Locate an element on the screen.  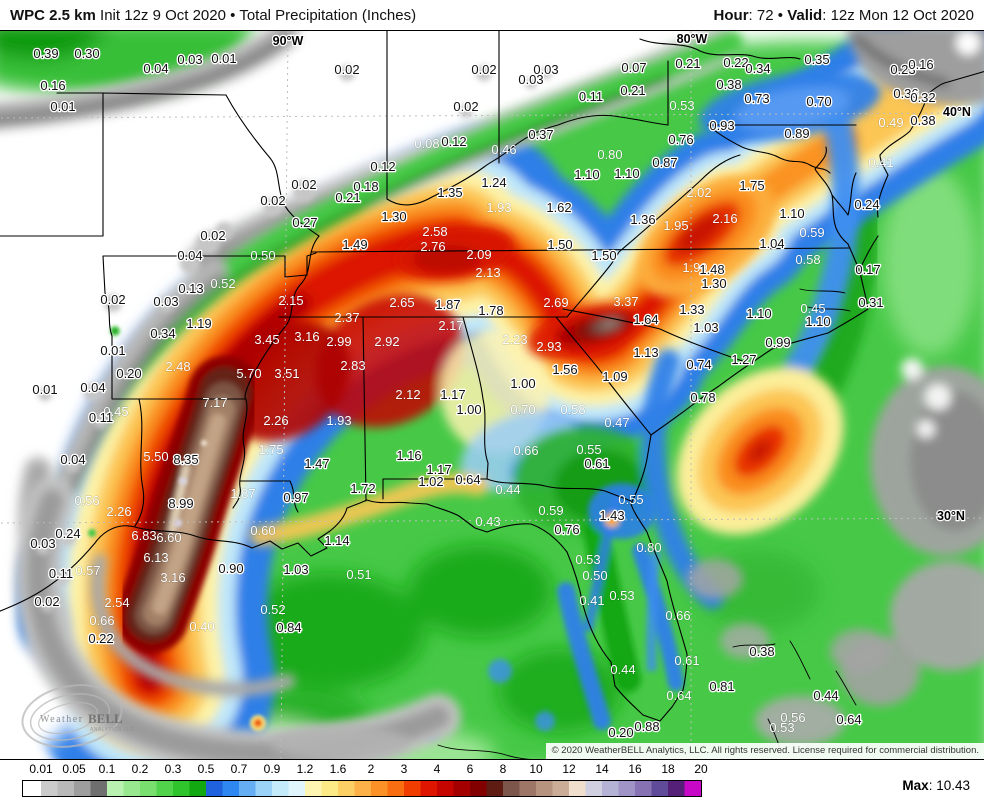
precip-value-label: 0.23 is located at coordinates (902, 69).